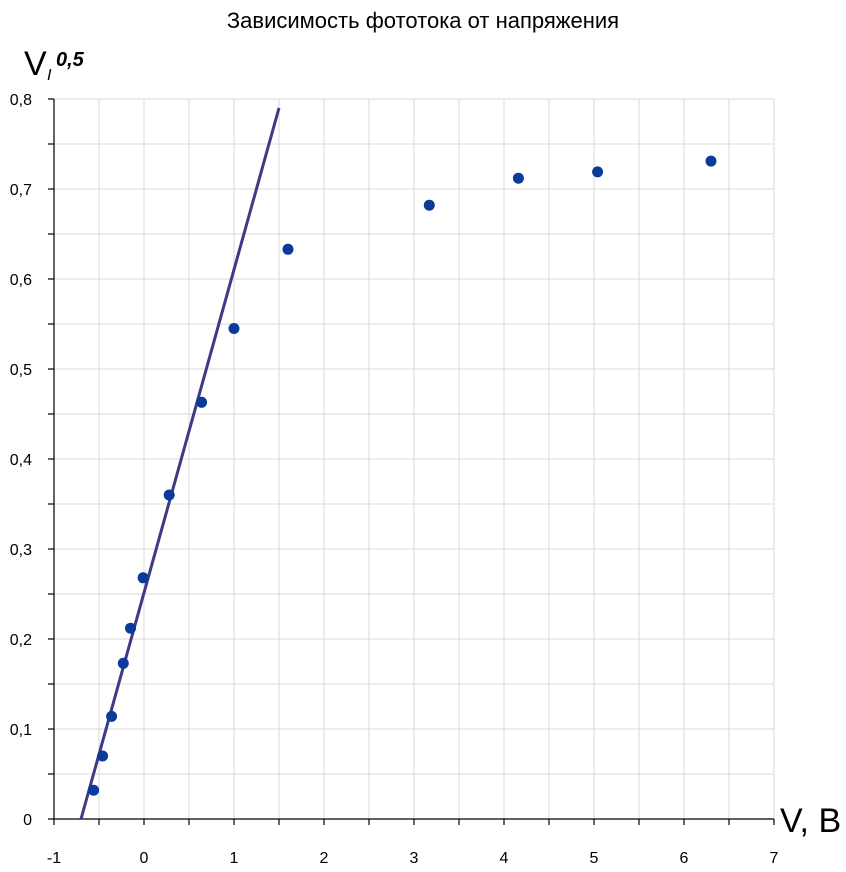 This screenshot has width=846, height=872. I want to click on y-tick-label: 0,5, so click(21, 370).